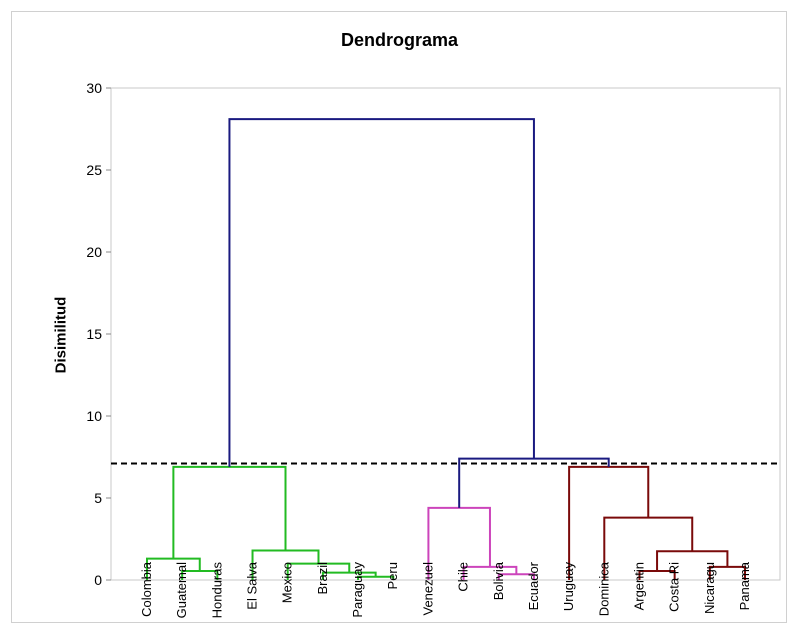 Image resolution: width=799 pixels, height=633 pixels. I want to click on y-tick-label: 20, so click(94, 252).